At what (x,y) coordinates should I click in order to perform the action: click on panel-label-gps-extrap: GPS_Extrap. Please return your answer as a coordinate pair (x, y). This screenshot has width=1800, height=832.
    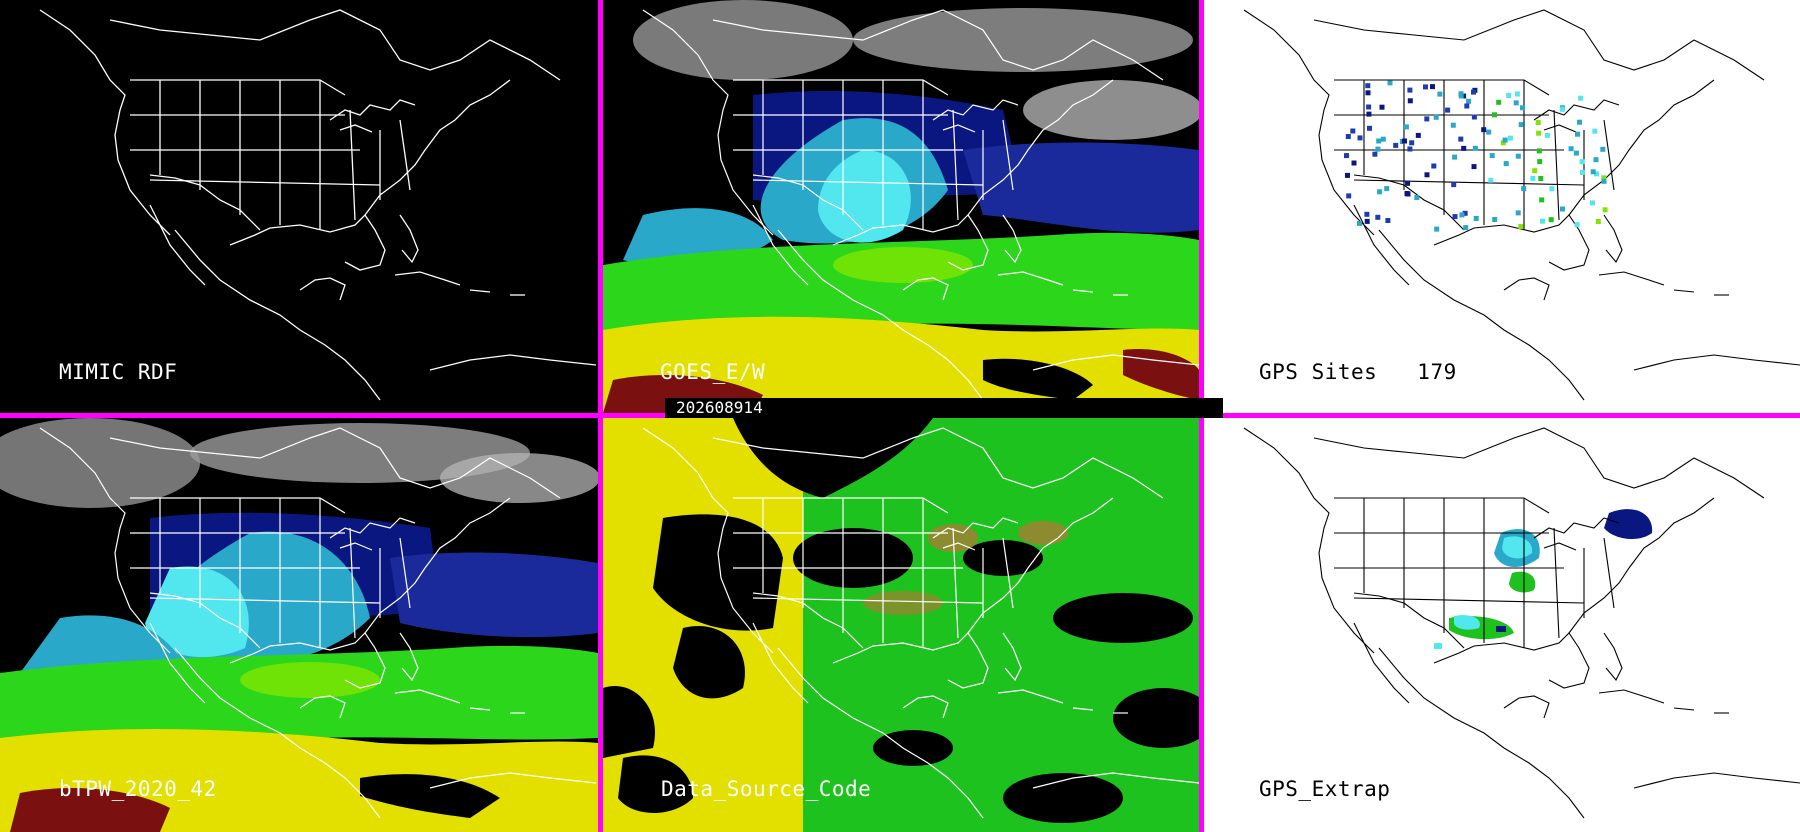
    Looking at the image, I should click on (1325, 789).